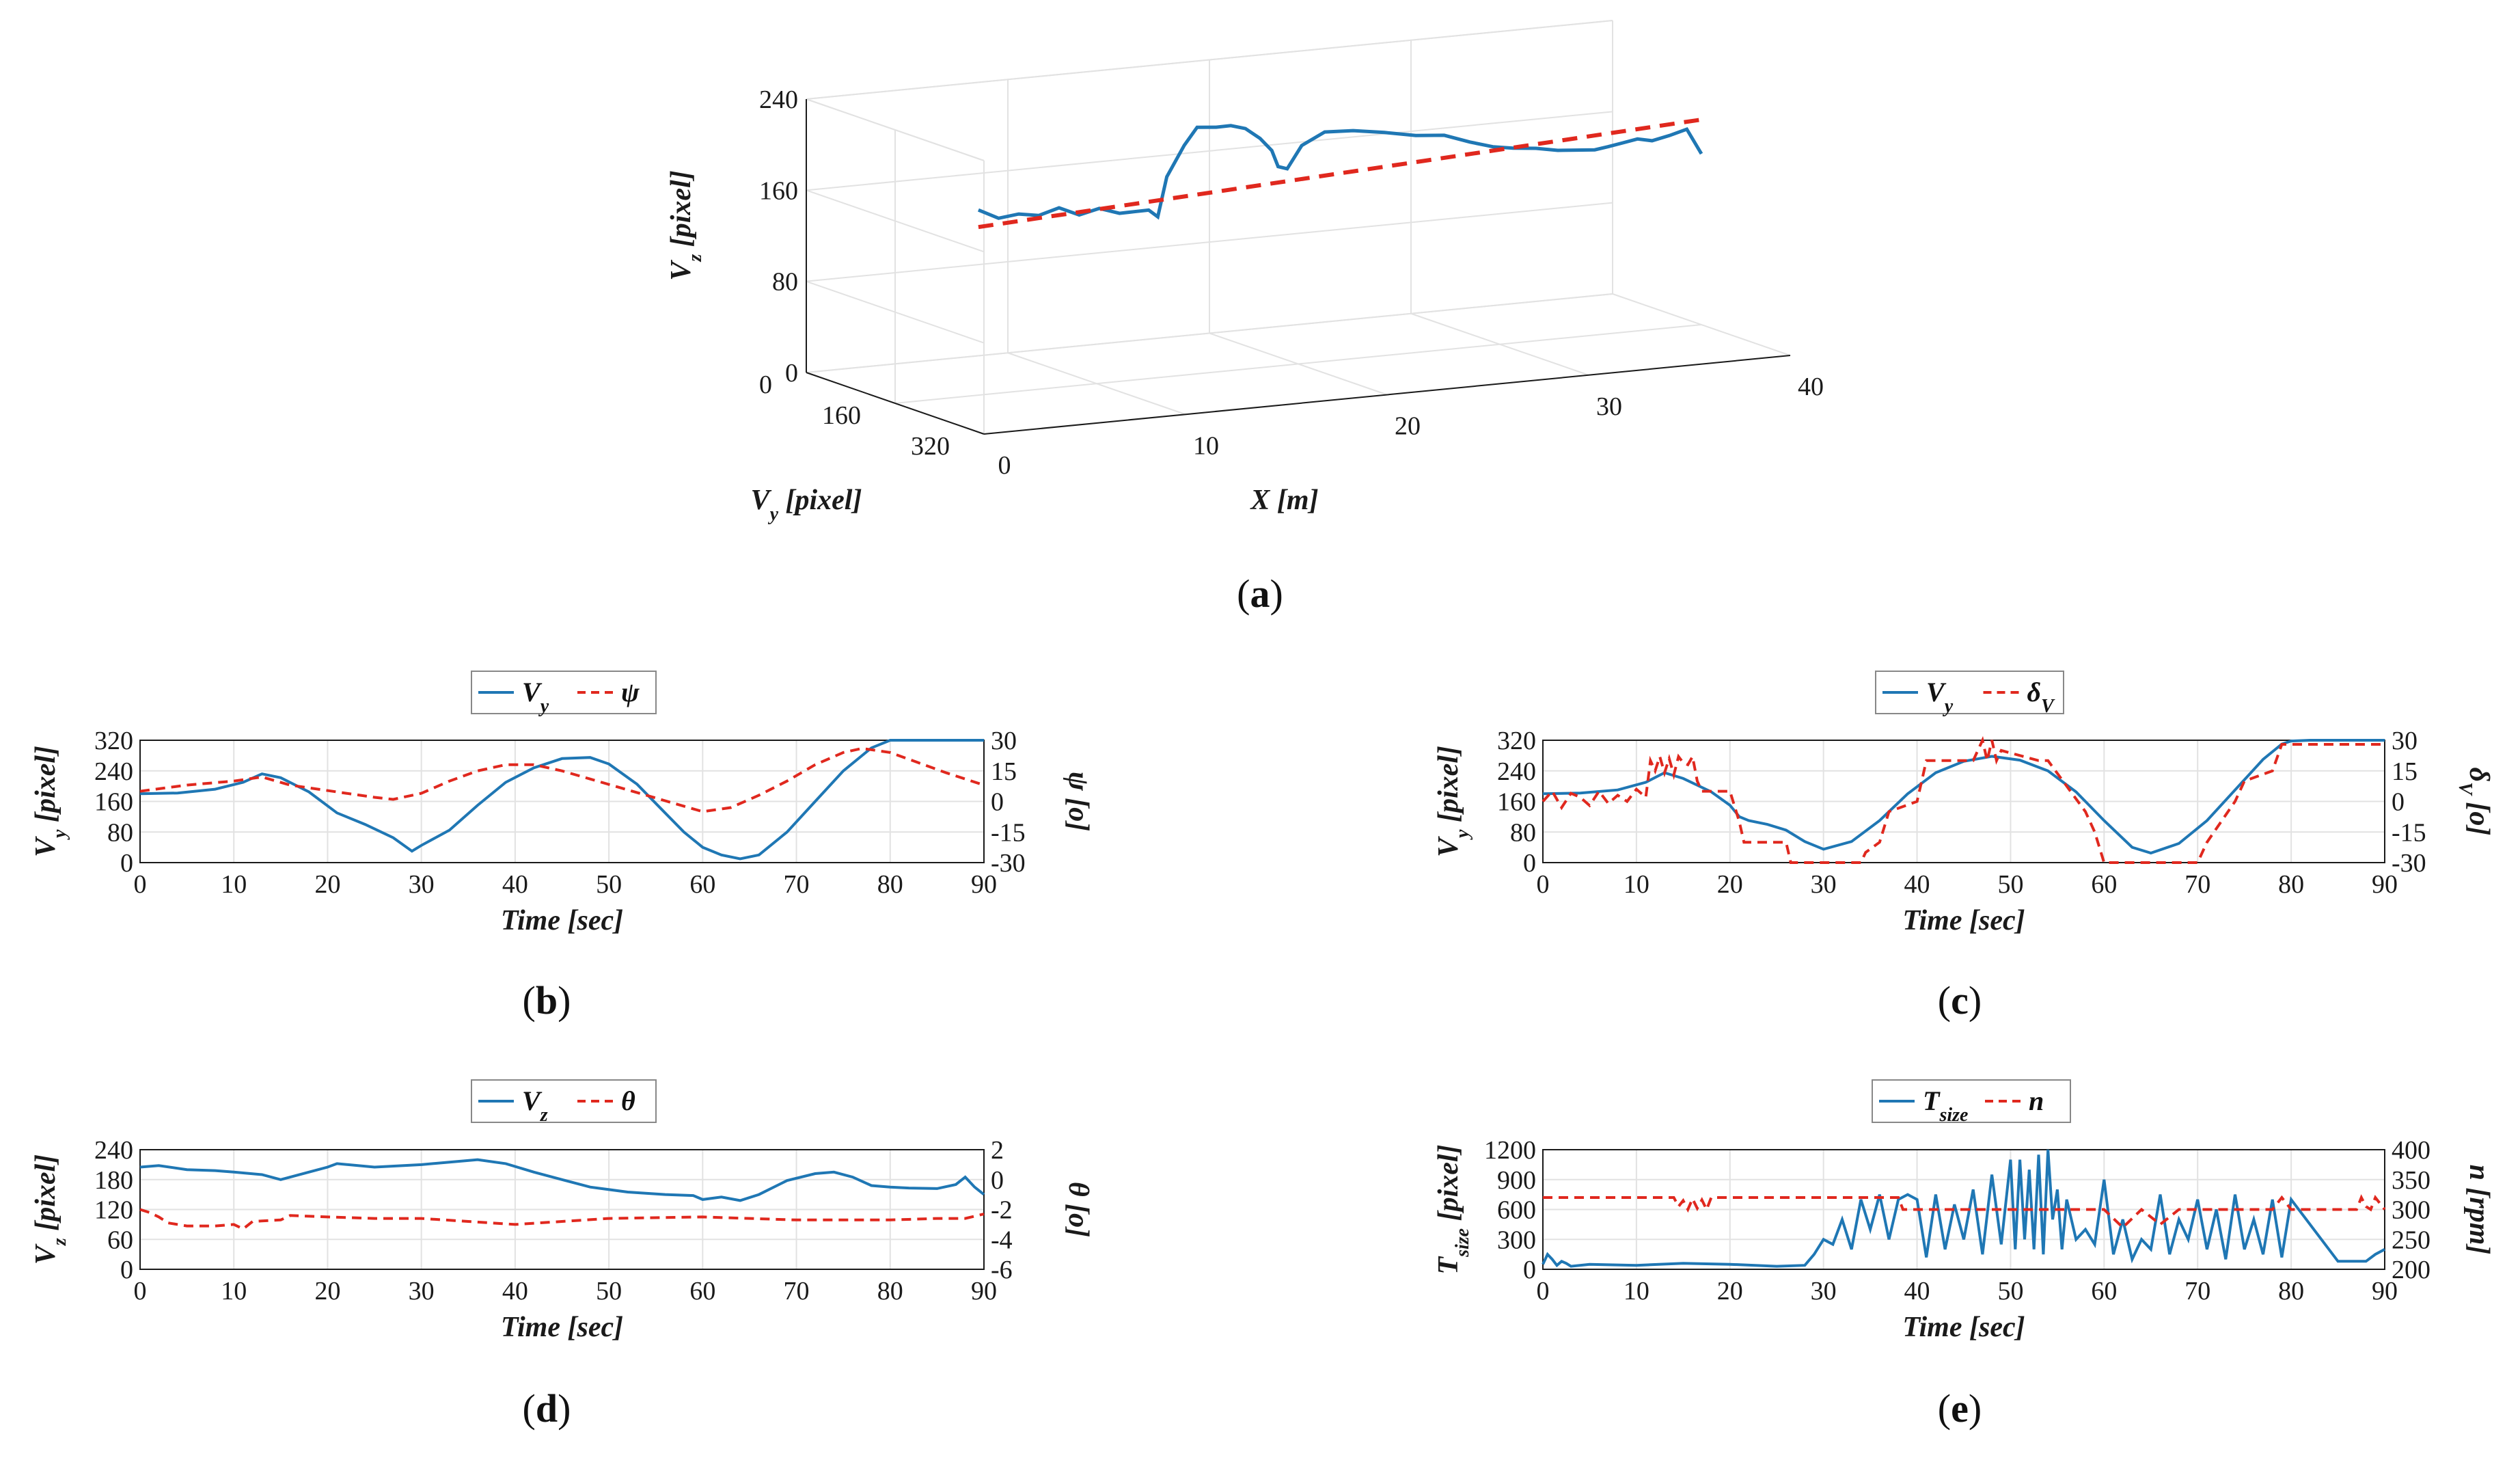 Image resolution: width=2520 pixels, height=1460 pixels. Describe the element at coordinates (535, 1105) in the screenshot. I see `legend-entry-1: Vz` at that location.